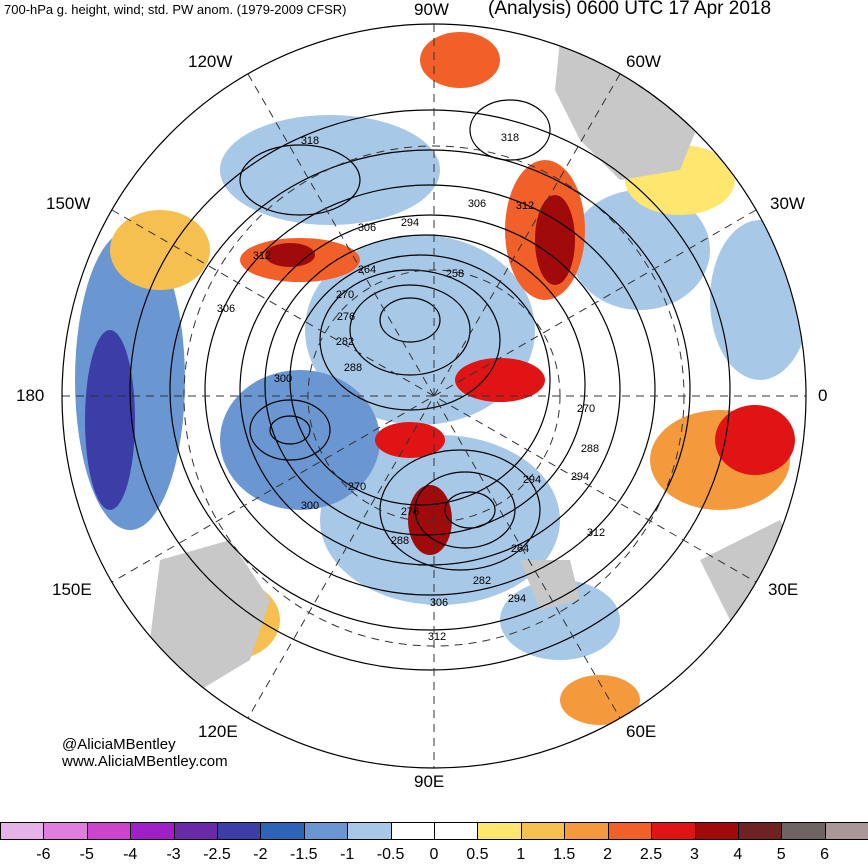  What do you see at coordinates (30, 395) in the screenshot?
I see `lon-label-180: 180` at bounding box center [30, 395].